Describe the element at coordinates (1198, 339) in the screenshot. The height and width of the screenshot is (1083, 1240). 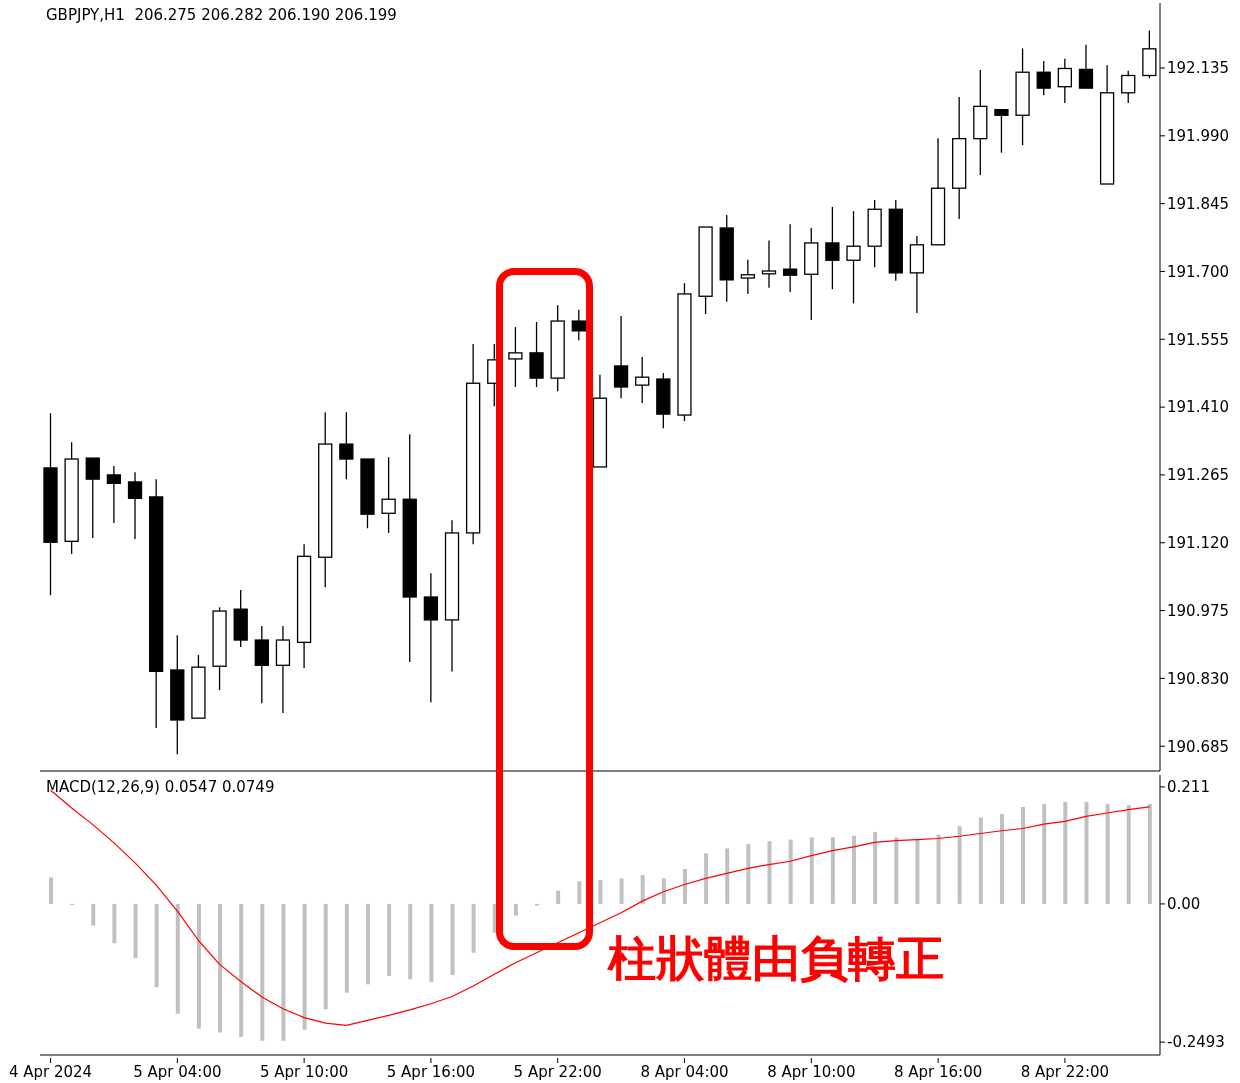
I see `y-tick-label: 191.555` at that location.